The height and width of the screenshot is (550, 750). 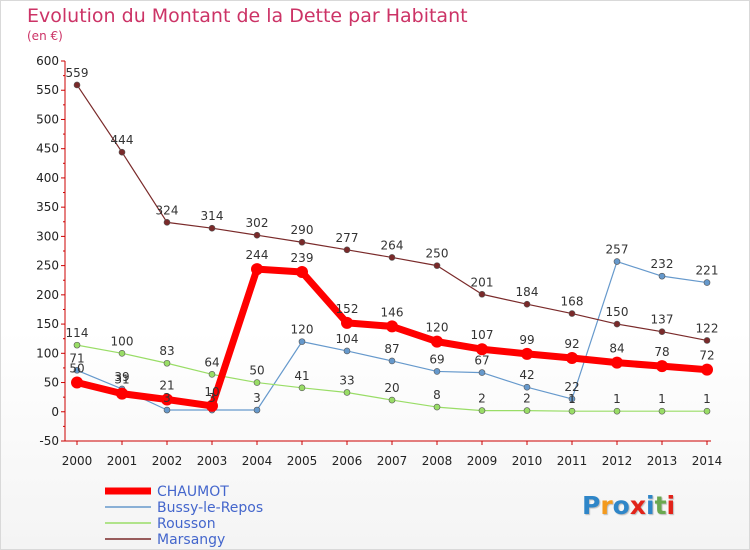 I want to click on legend-item: Marsangy, so click(x=165, y=540).